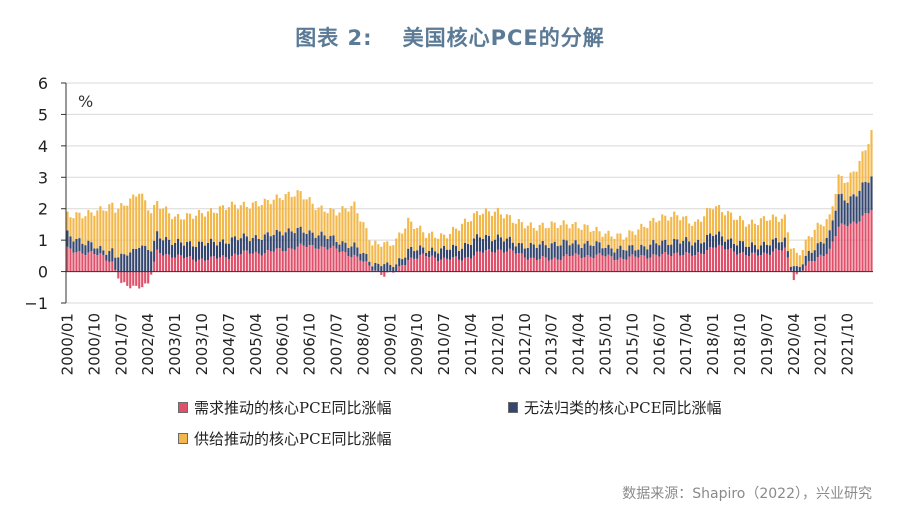  Describe the element at coordinates (513, 407) in the screenshot. I see `legend-swatch-unclassified` at that location.